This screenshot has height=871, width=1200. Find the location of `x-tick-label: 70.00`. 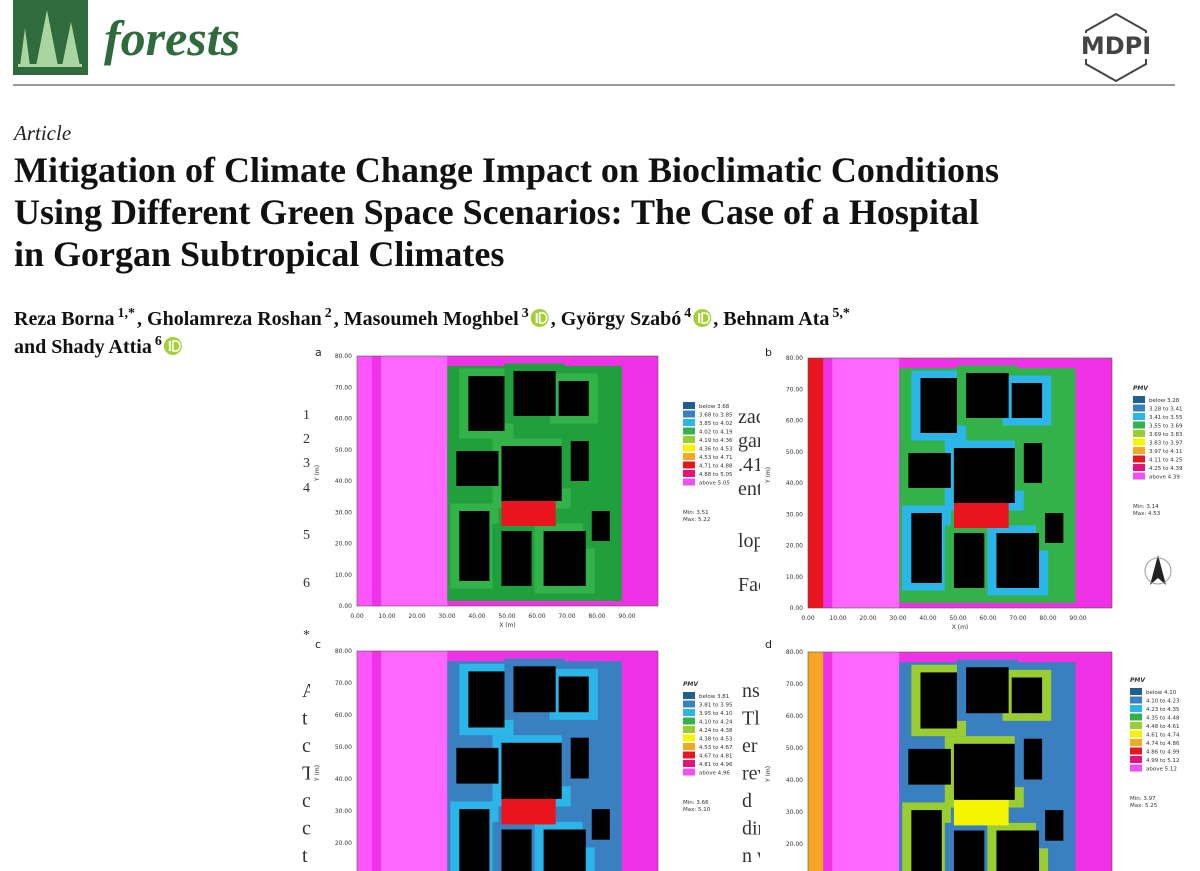

x-tick-label: 70.00 is located at coordinates (566, 616).